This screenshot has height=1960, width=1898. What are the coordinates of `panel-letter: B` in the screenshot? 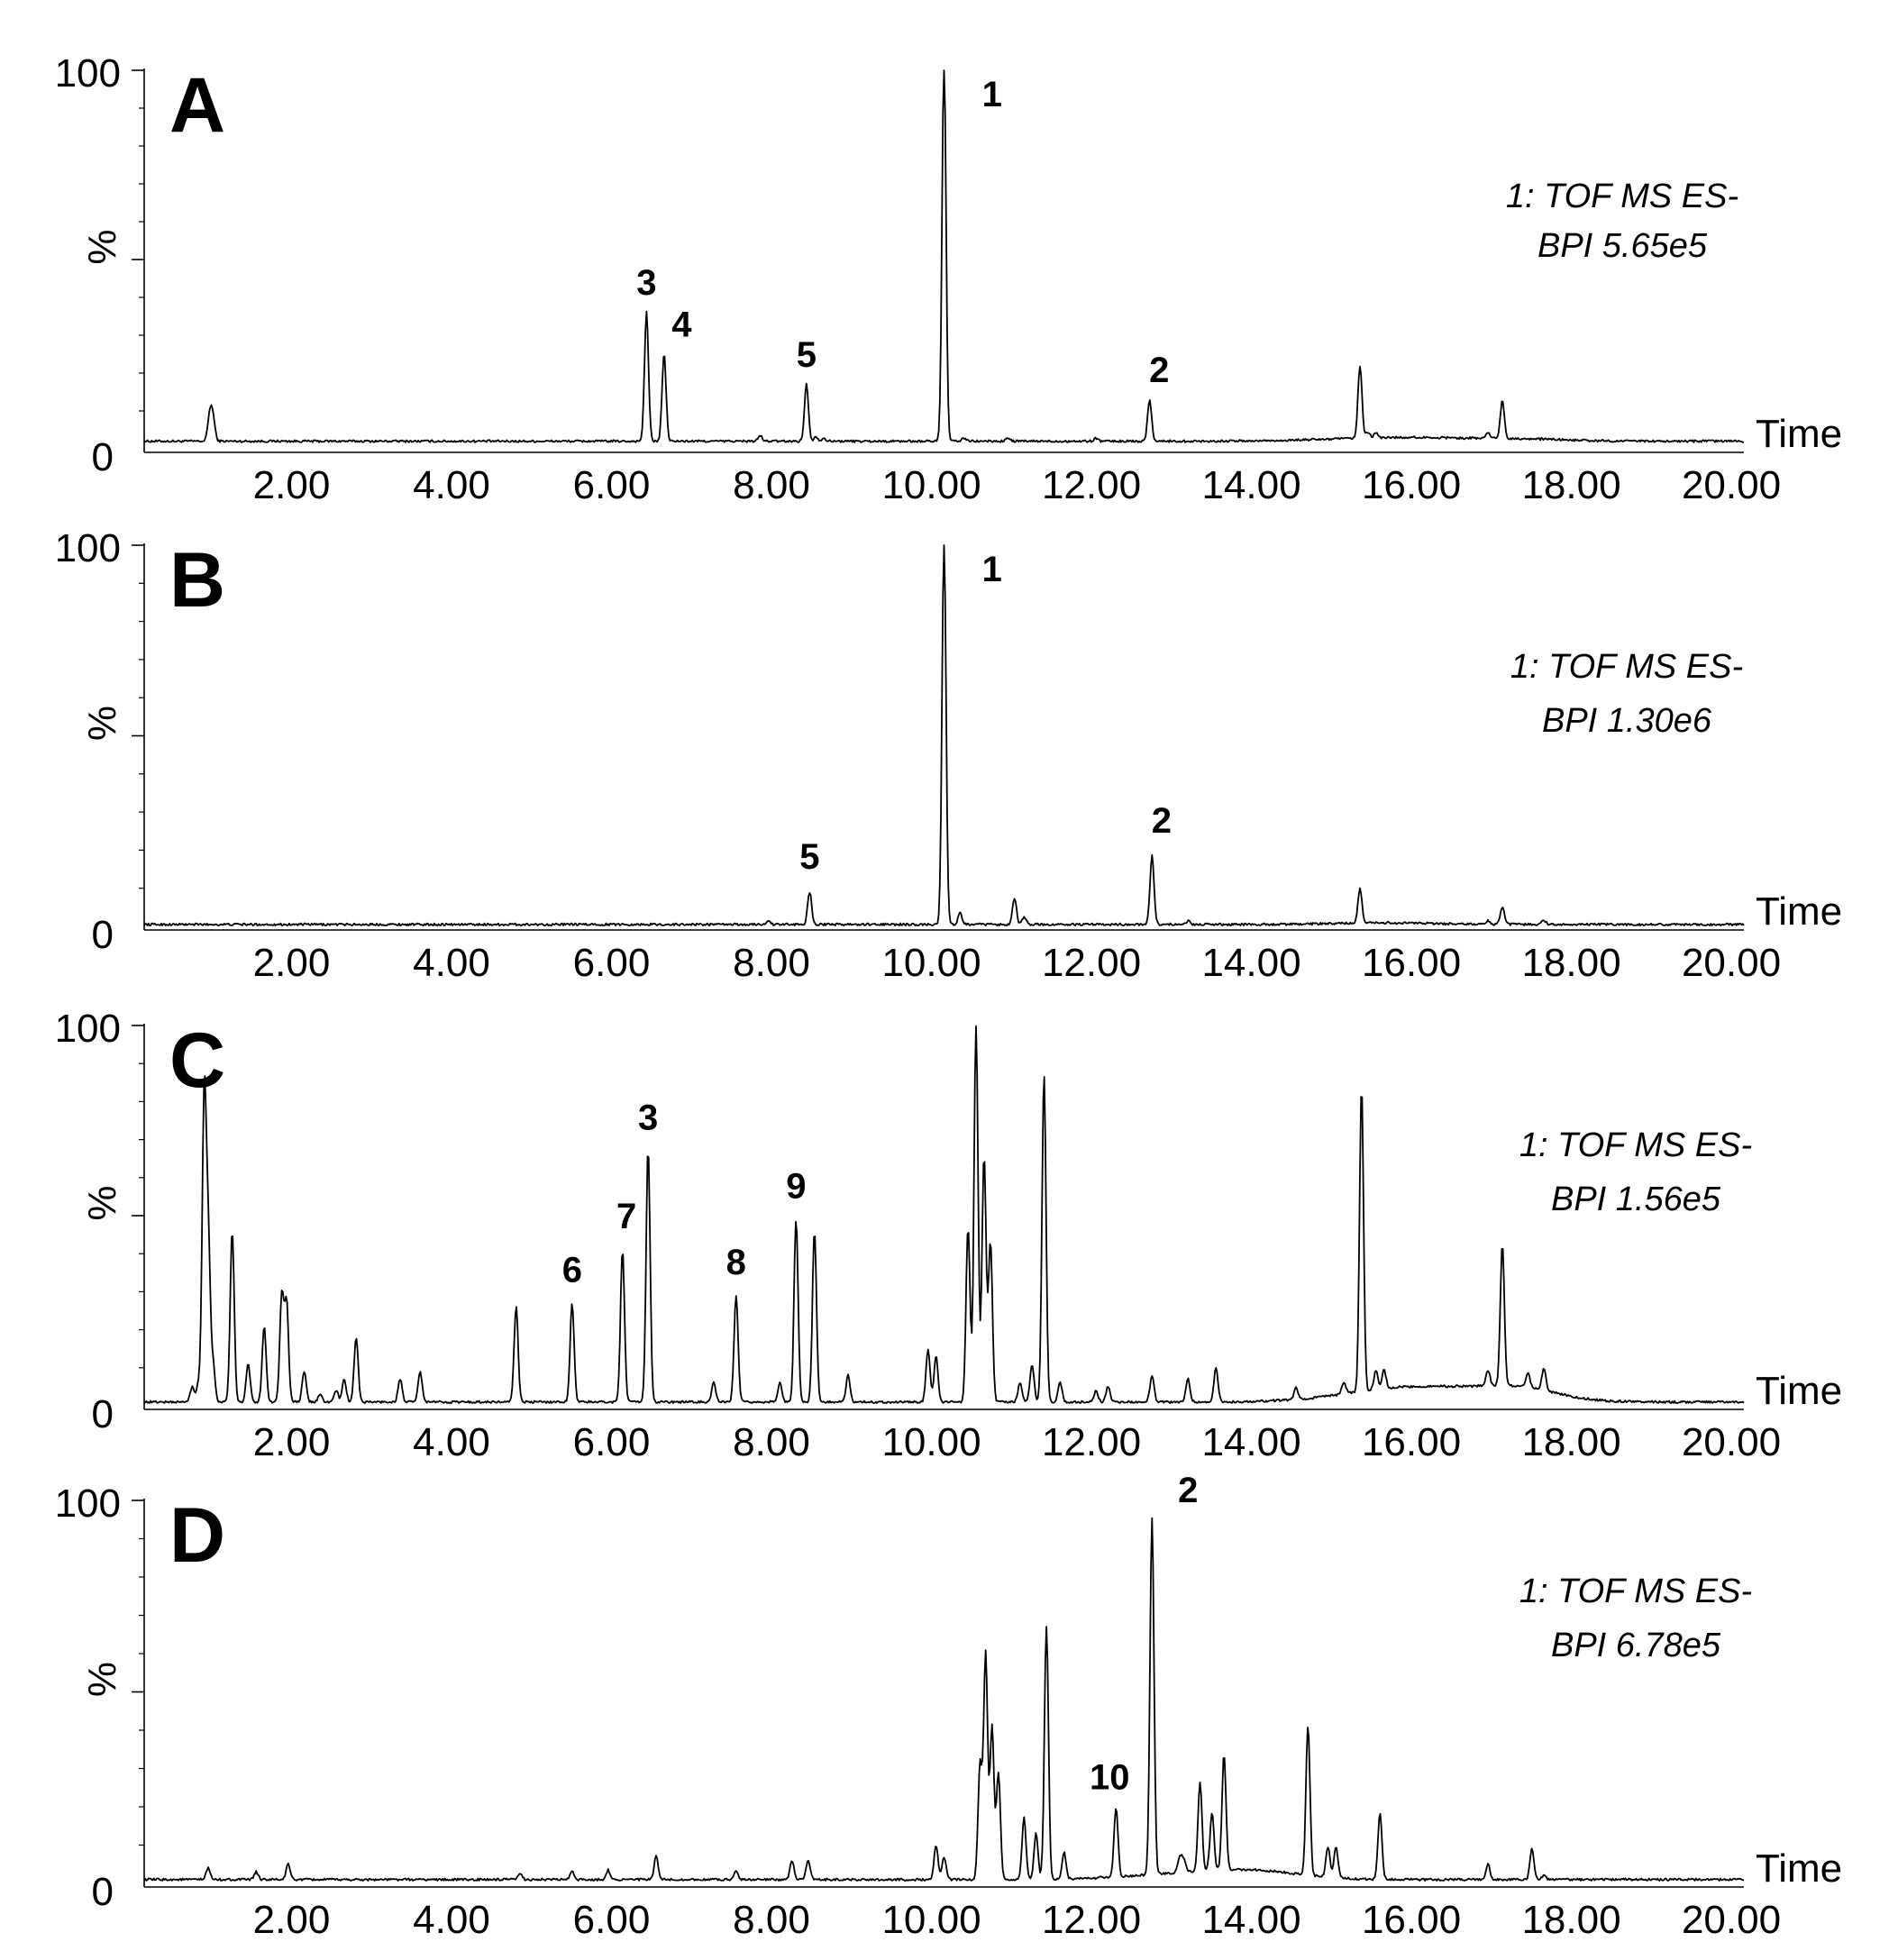 It's located at (197, 580).